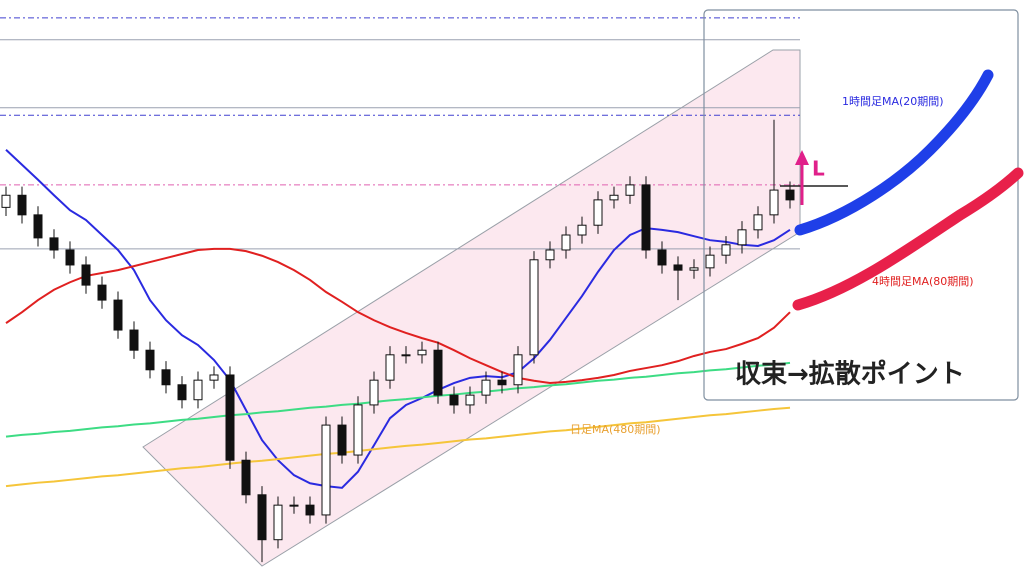 This screenshot has width=1024, height=576. I want to click on ma-label: 日足MA(480期間), so click(615, 429).